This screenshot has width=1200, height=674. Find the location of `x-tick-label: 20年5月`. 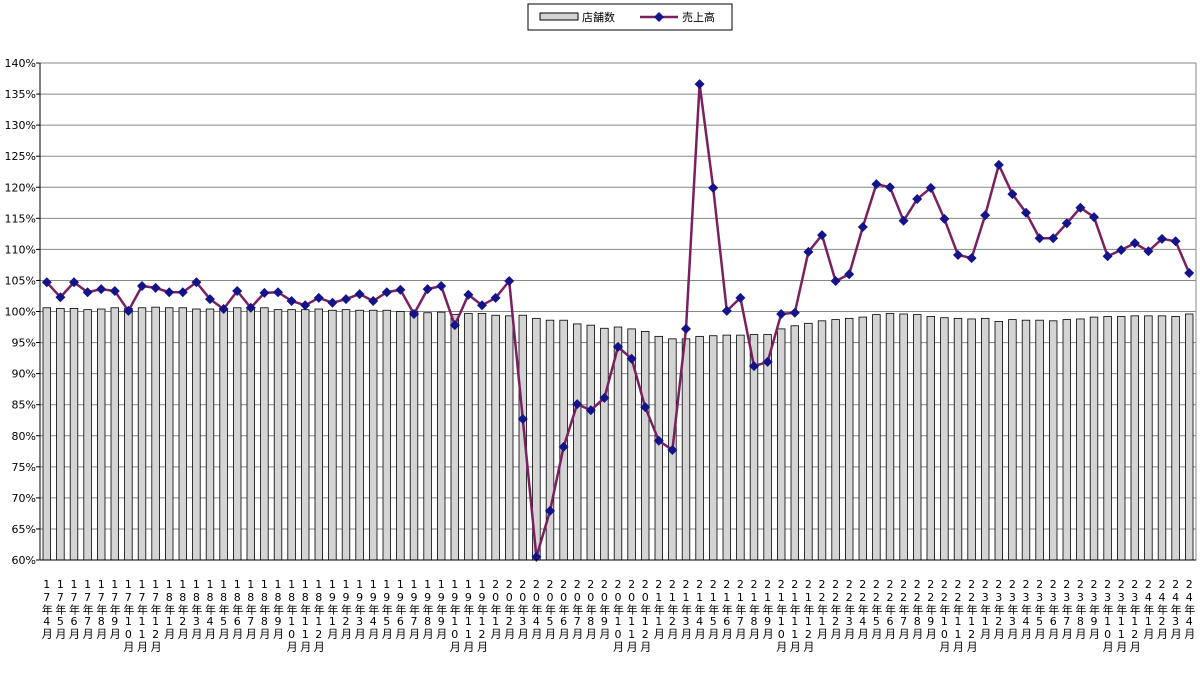

x-tick-label: 20年5月 is located at coordinates (550, 608).